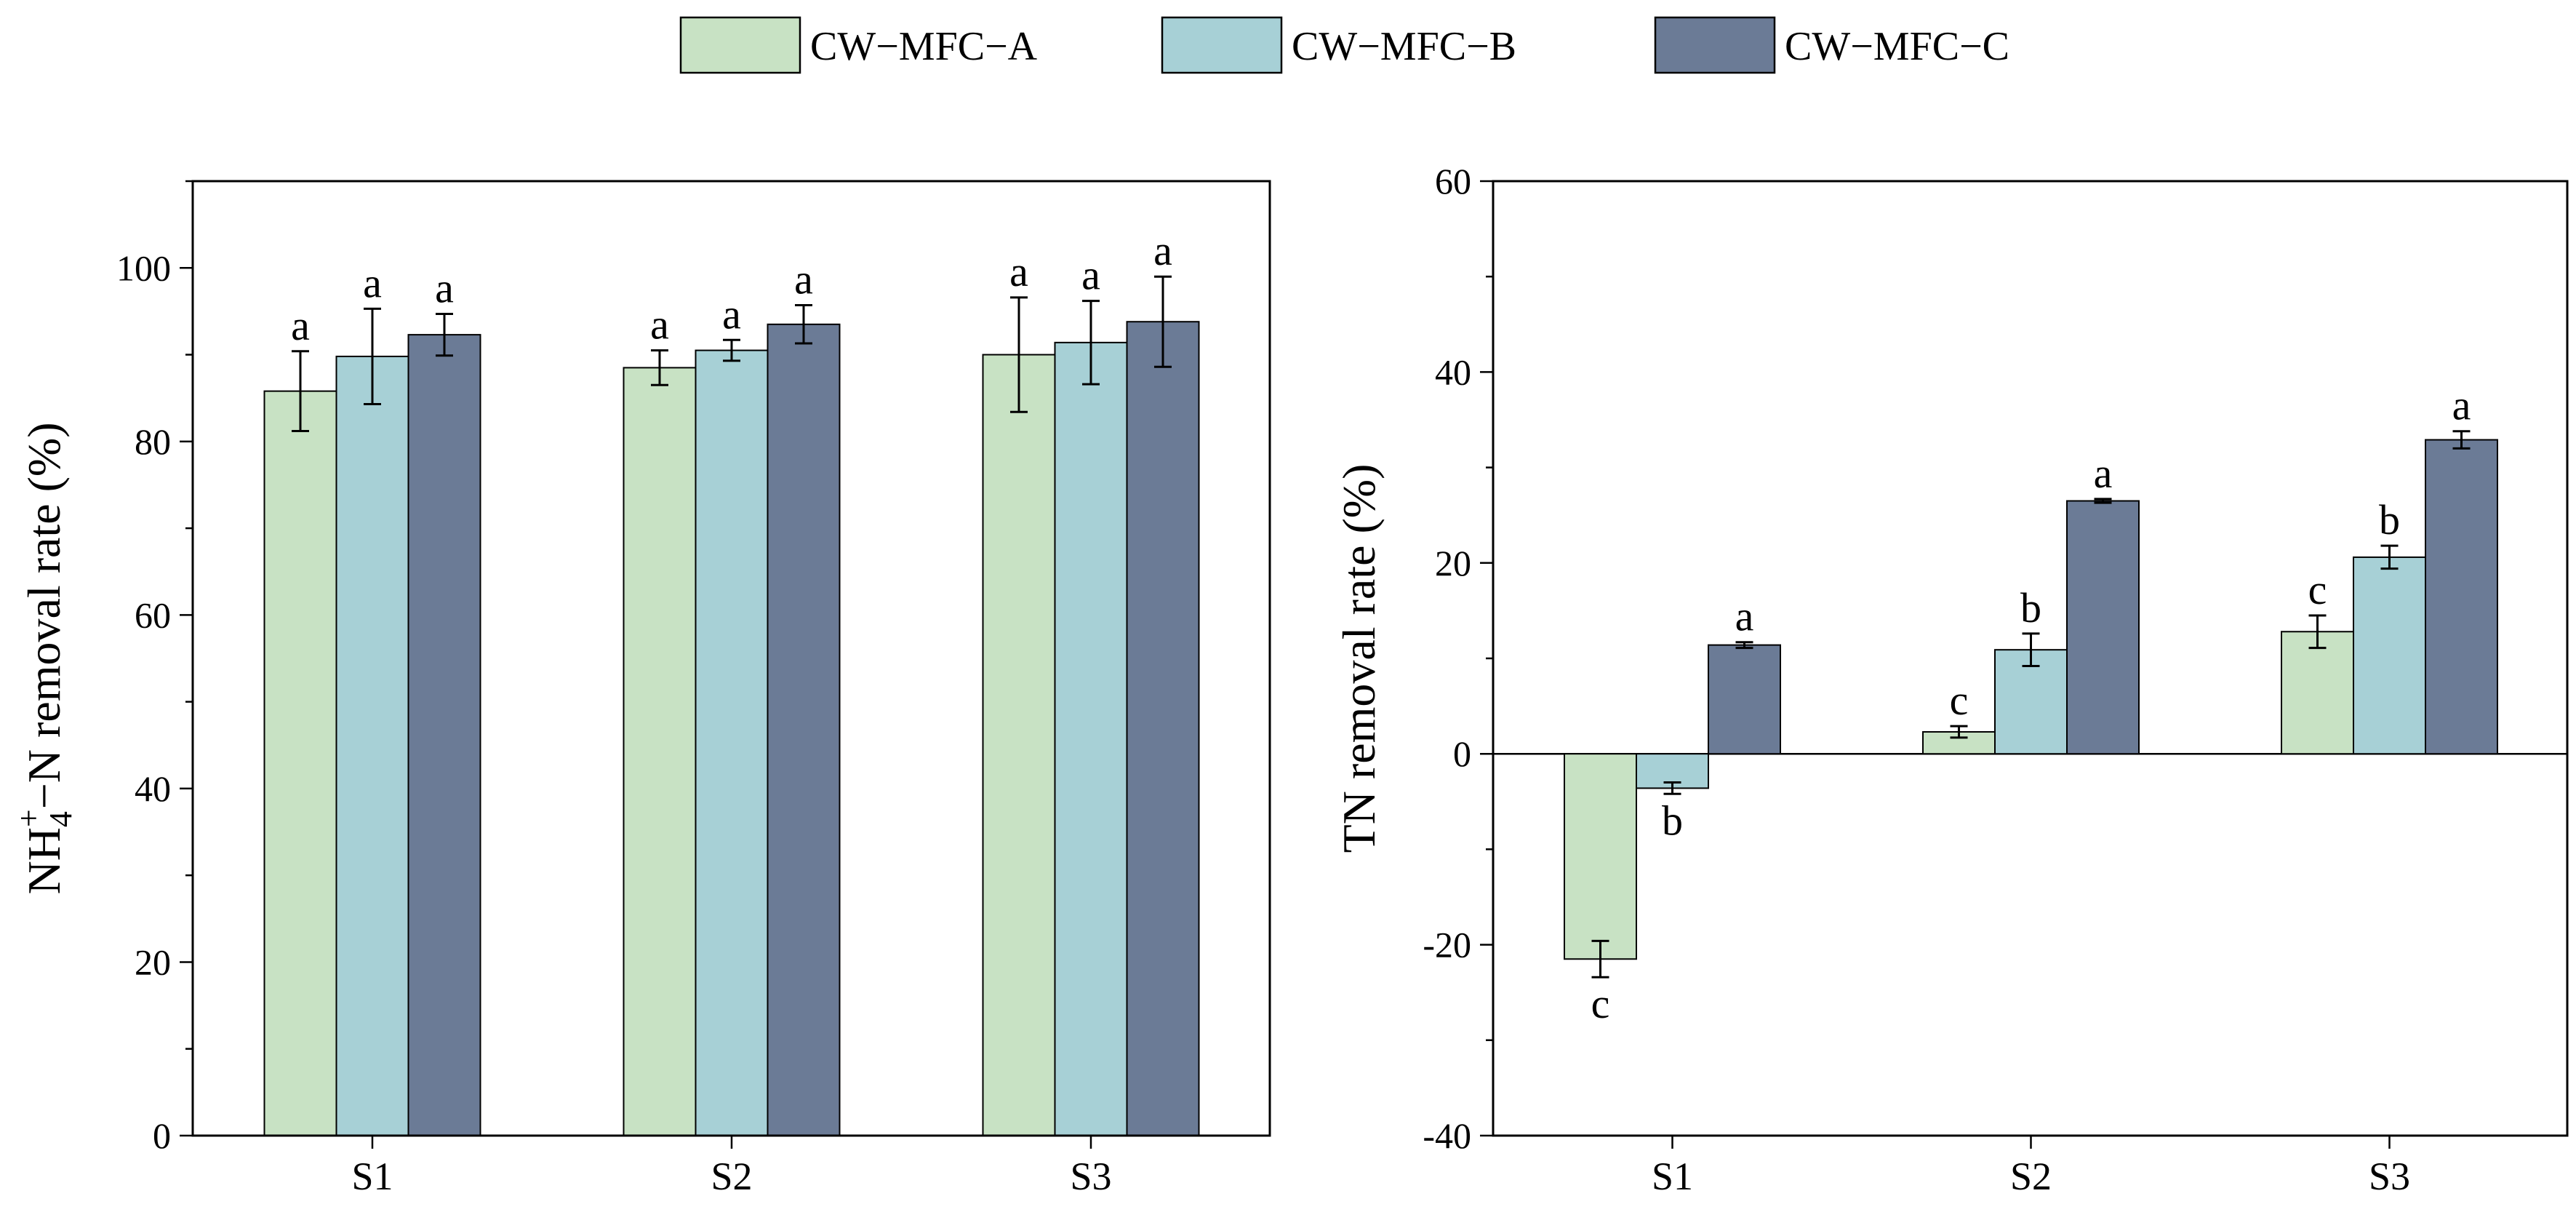 Image resolution: width=2576 pixels, height=1212 pixels. What do you see at coordinates (45, 658) in the screenshot?
I see `y-axis-title-nh4: NH4+−N removal rate (%)` at bounding box center [45, 658].